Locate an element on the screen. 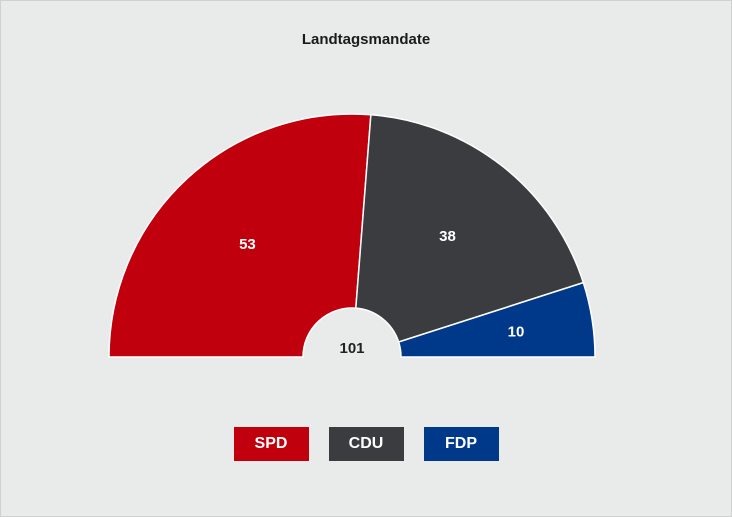  total-seats-label: 101 is located at coordinates (351, 348).